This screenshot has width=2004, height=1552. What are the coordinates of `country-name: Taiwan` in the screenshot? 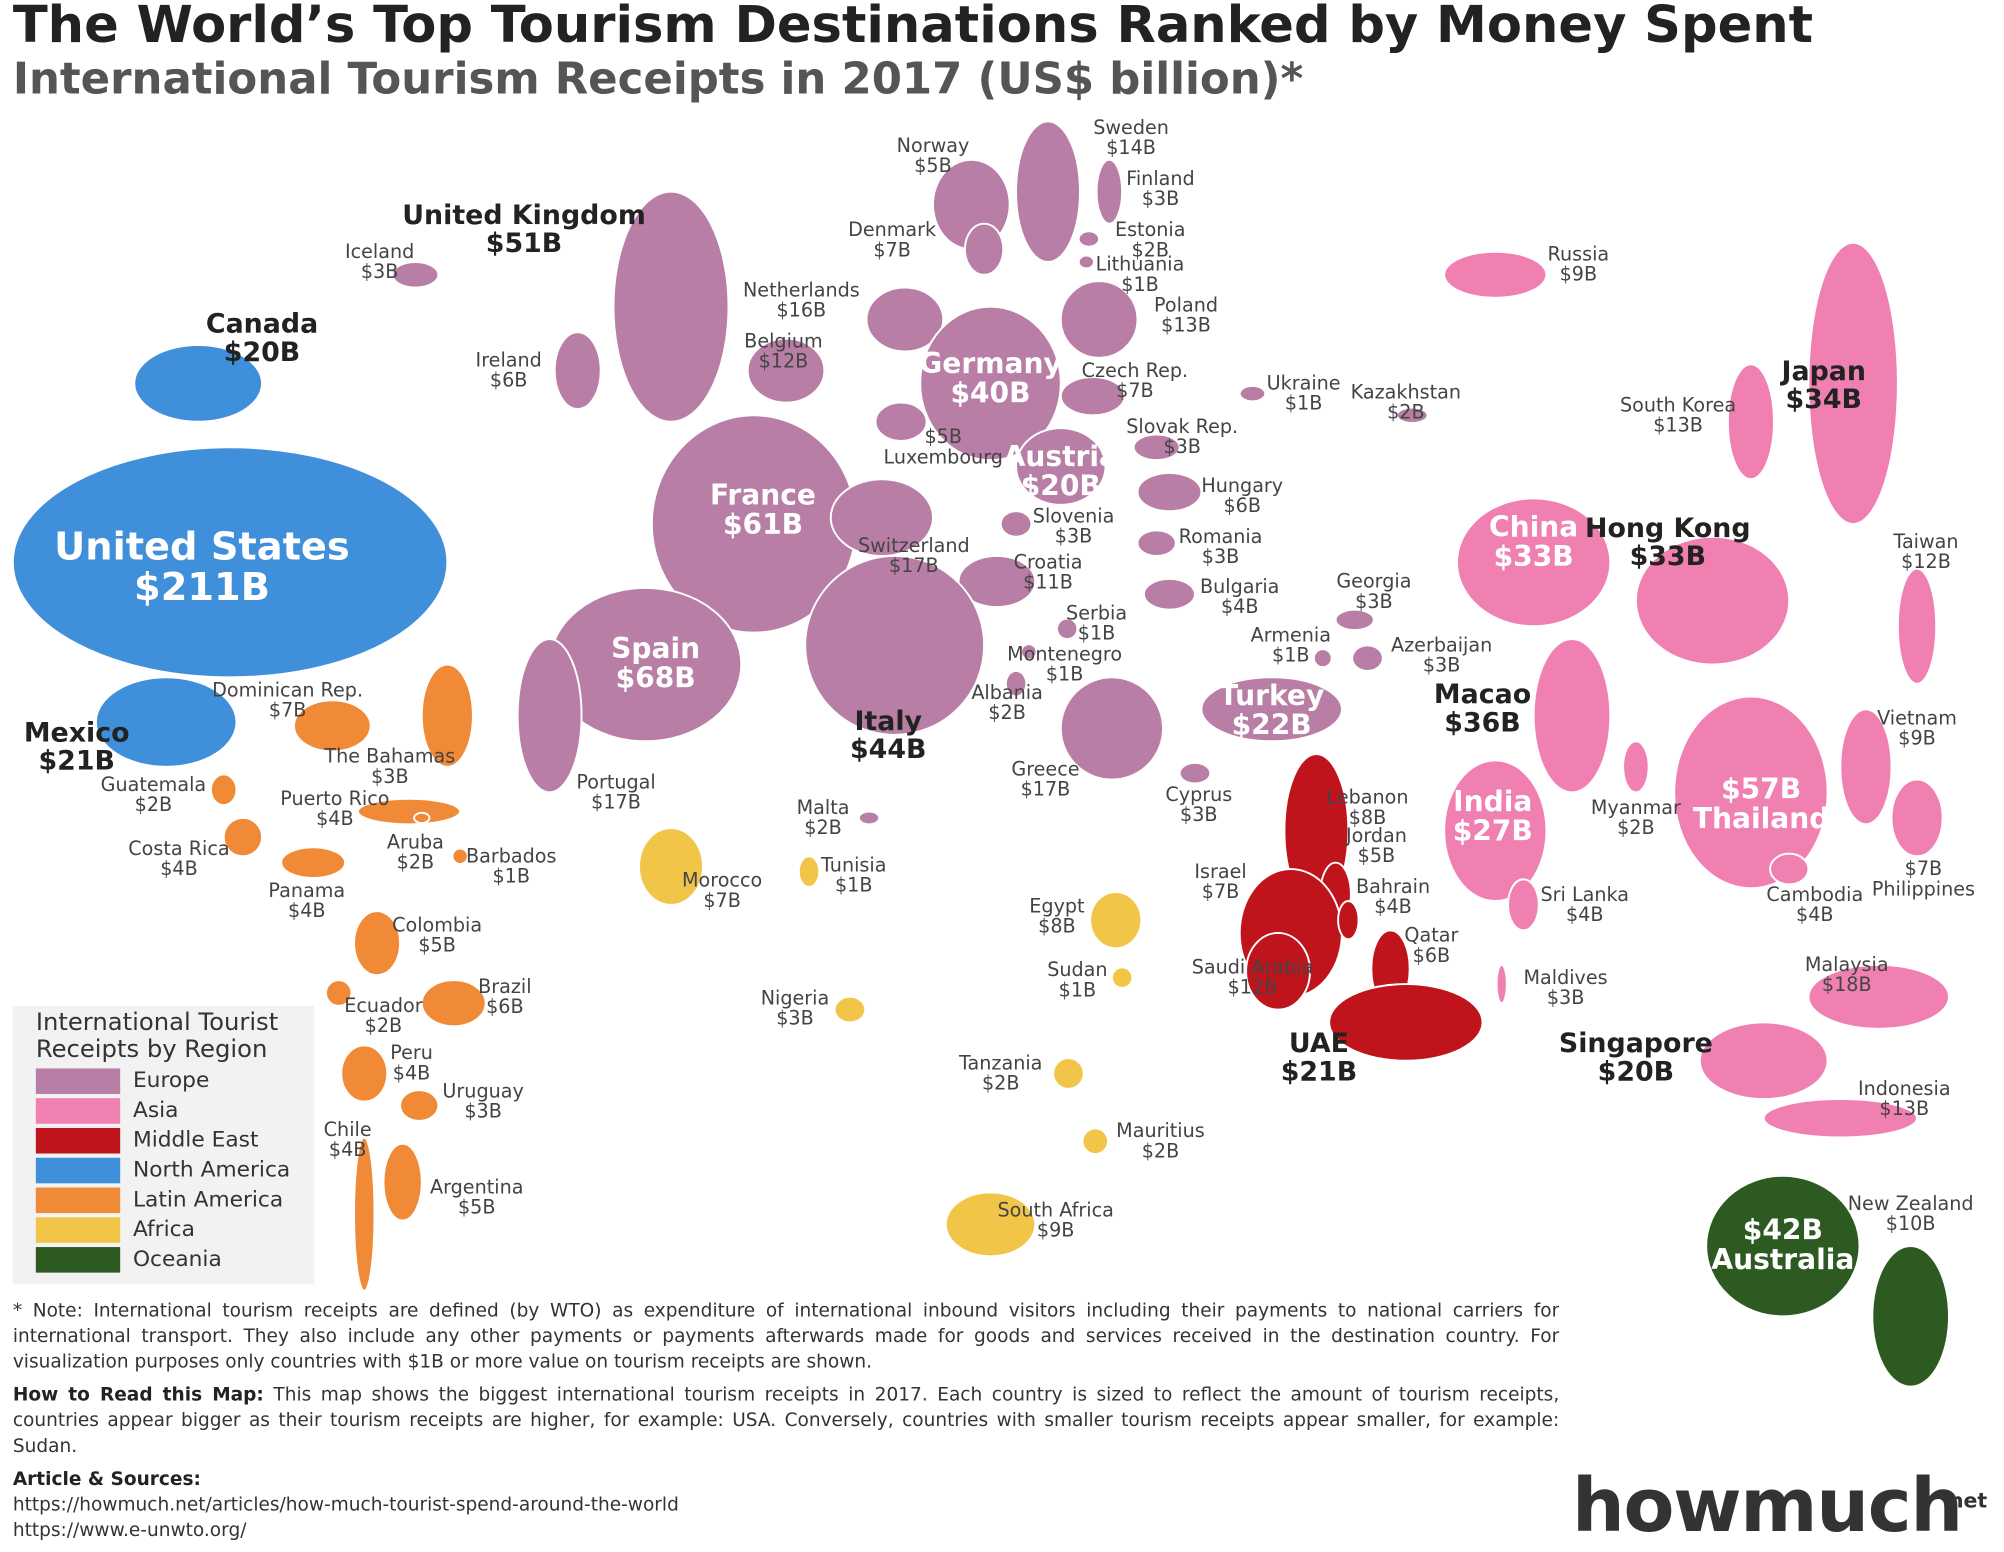 It's located at (1925, 541).